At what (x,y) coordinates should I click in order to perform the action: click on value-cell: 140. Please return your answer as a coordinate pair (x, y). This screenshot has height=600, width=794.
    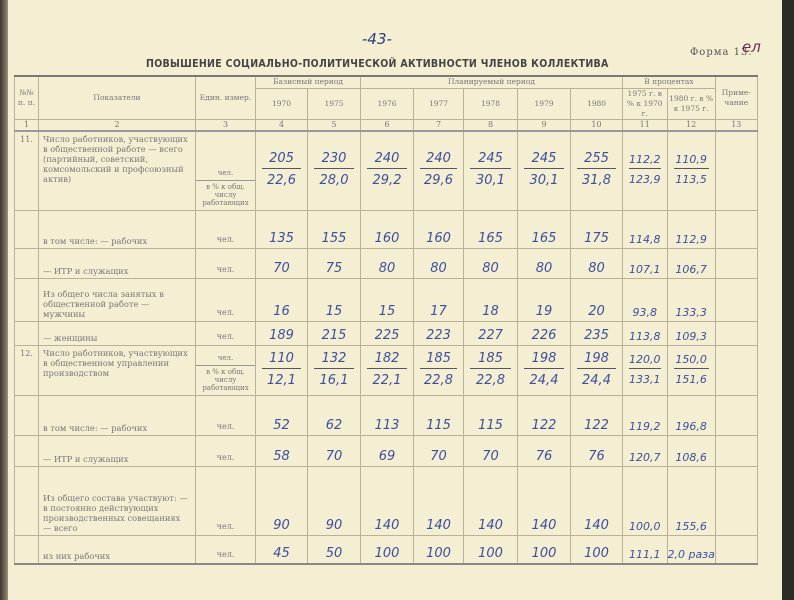
    Looking at the image, I should click on (596, 501).